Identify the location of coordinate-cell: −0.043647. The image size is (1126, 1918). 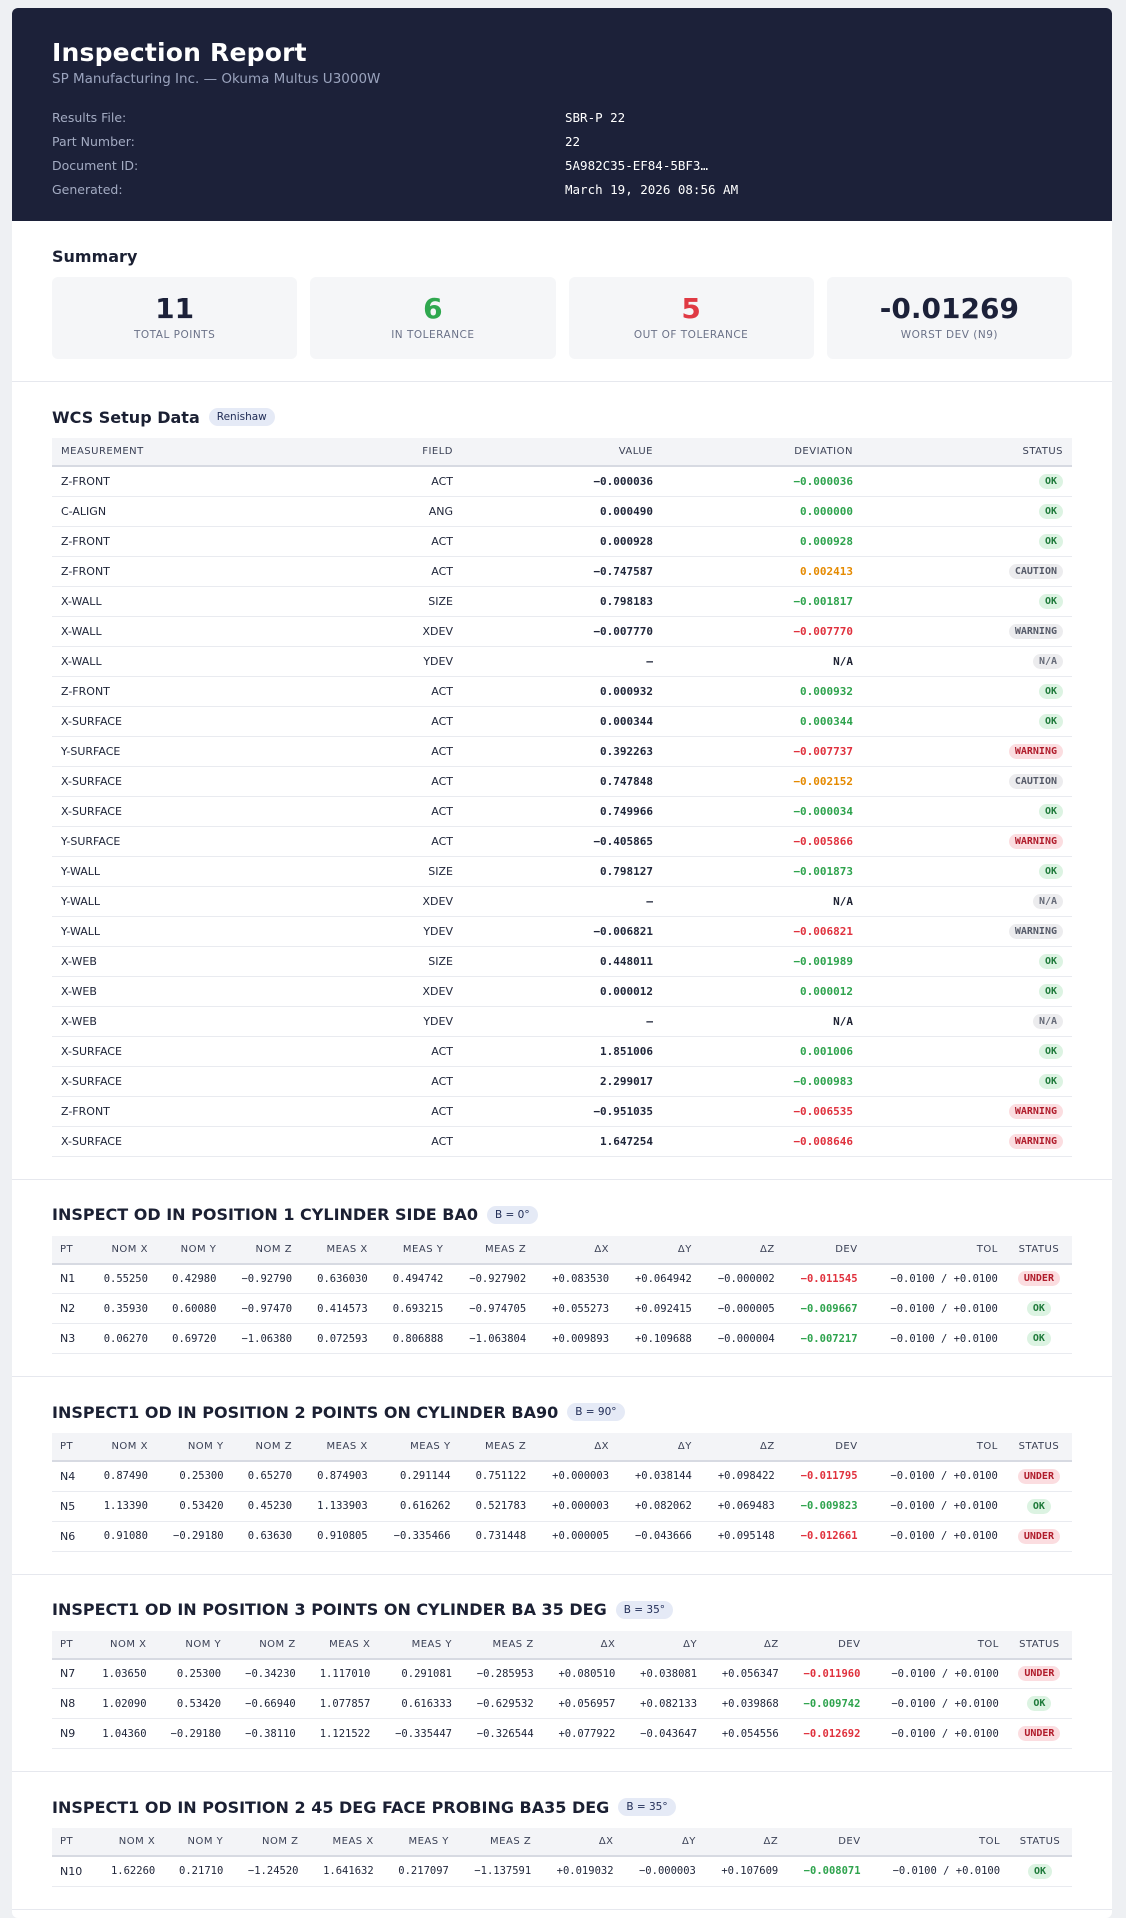
(664, 1733).